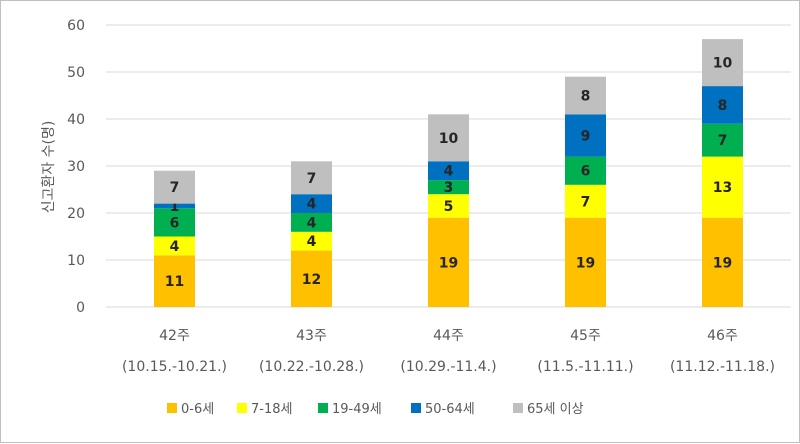 The image size is (800, 444). I want to click on legend-label: 50-64세, so click(450, 409).